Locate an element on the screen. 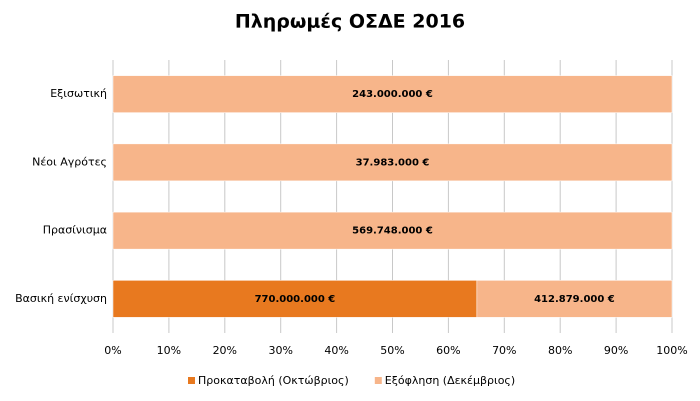 This screenshot has width=700, height=401. legend-label: Προκαταβολή (Οκτώβριος) is located at coordinates (273, 380).